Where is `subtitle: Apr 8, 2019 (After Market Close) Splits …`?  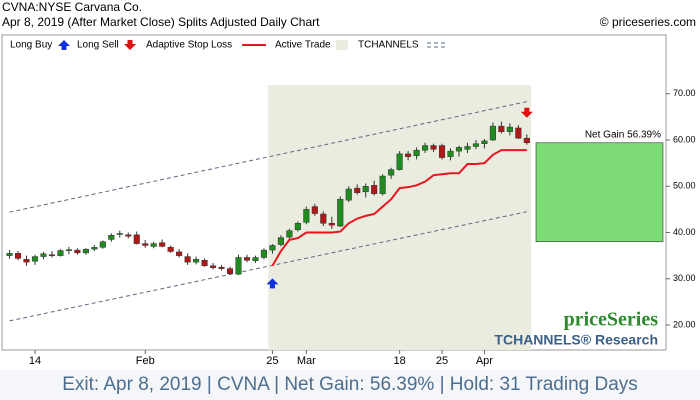 subtitle: Apr 8, 2019 (After Market Close) Splits … is located at coordinates (161, 22).